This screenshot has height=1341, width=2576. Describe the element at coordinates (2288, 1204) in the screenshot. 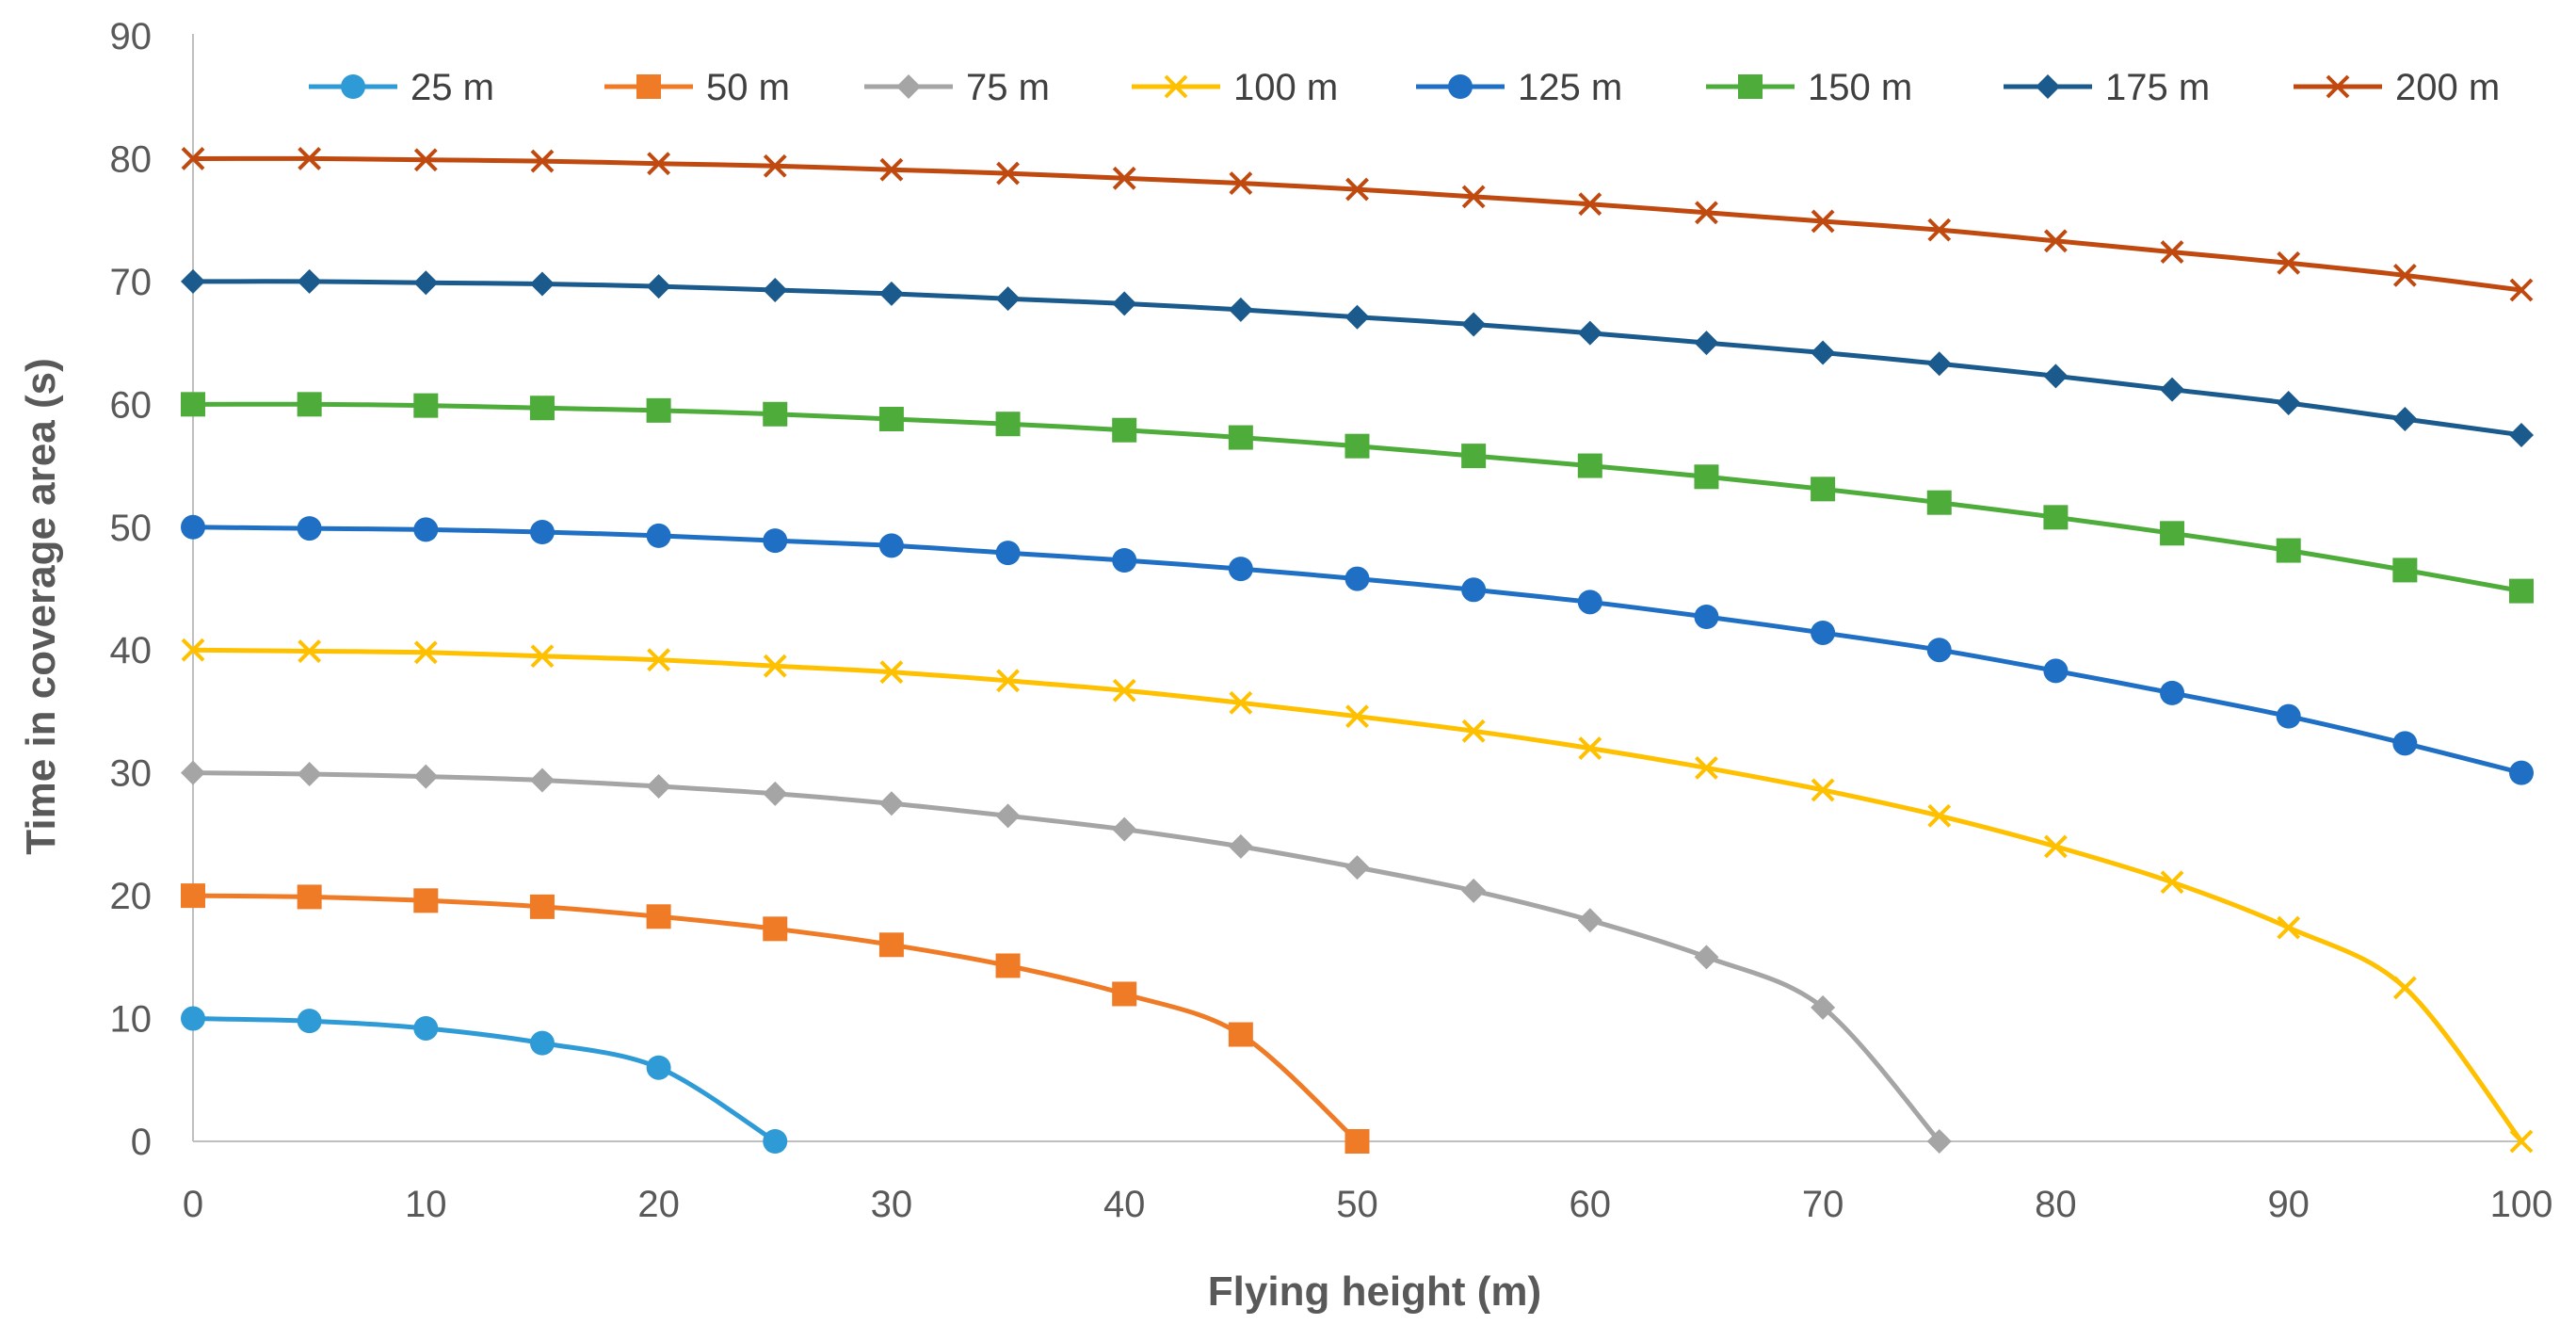

I see `x-tick-label: 90` at that location.